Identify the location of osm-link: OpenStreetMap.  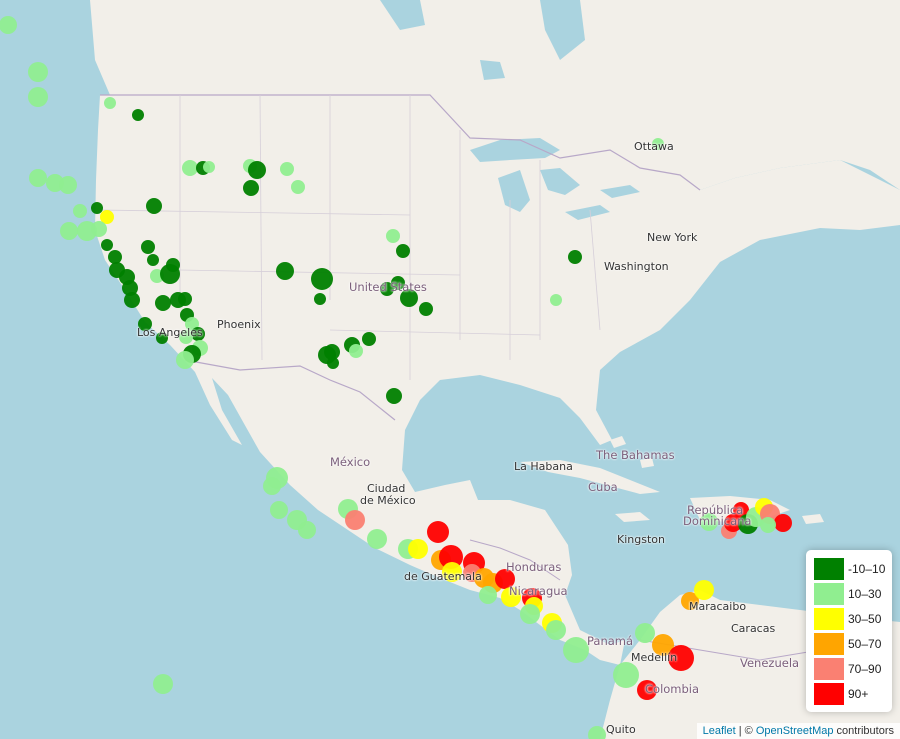
(794, 731).